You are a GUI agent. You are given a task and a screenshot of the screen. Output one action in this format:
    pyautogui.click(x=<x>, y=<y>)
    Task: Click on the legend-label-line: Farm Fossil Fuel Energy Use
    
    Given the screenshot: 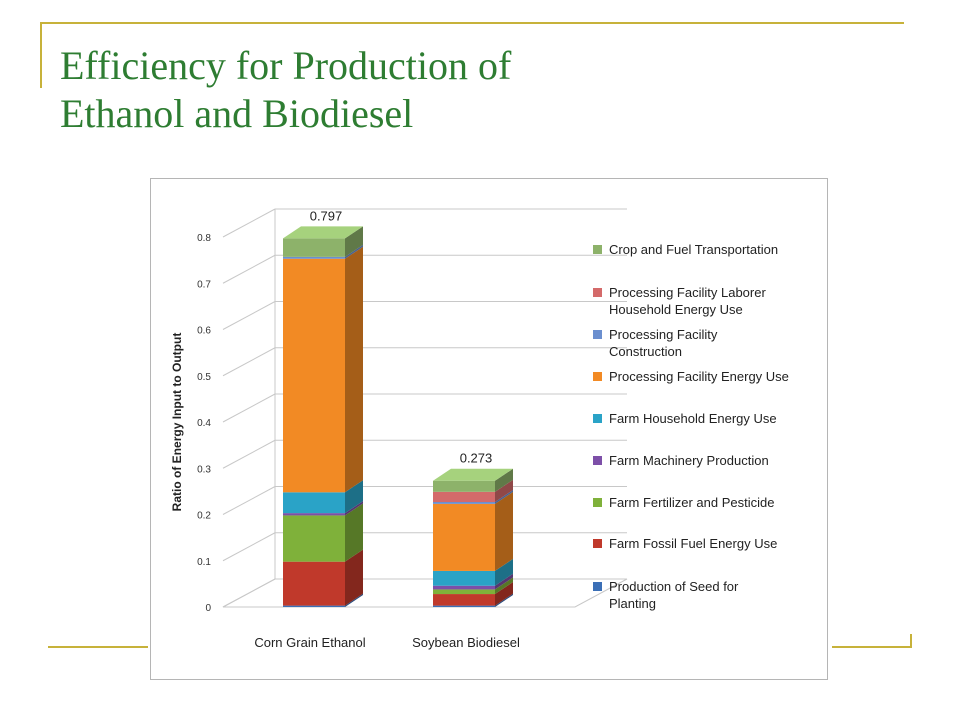 What is the action you would take?
    pyautogui.click(x=693, y=543)
    